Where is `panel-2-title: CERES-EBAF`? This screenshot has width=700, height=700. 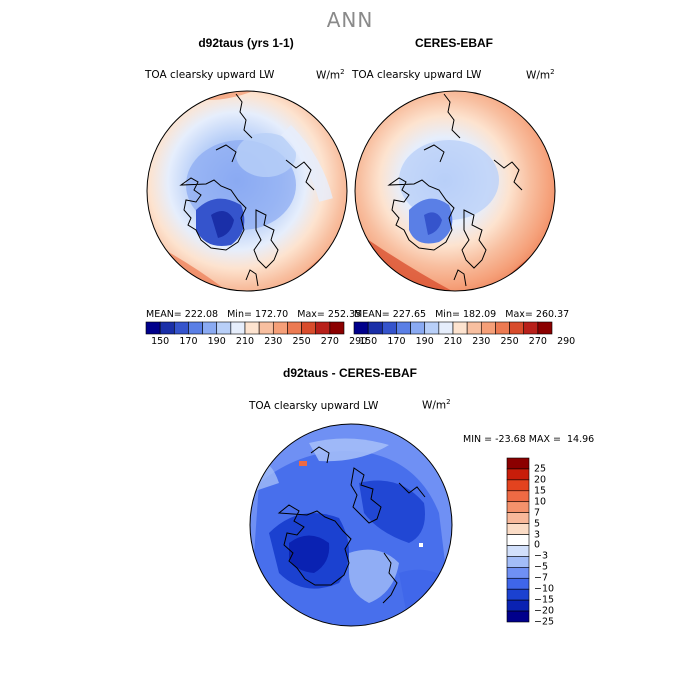
panel-2-title: CERES-EBAF is located at coordinates (453, 43).